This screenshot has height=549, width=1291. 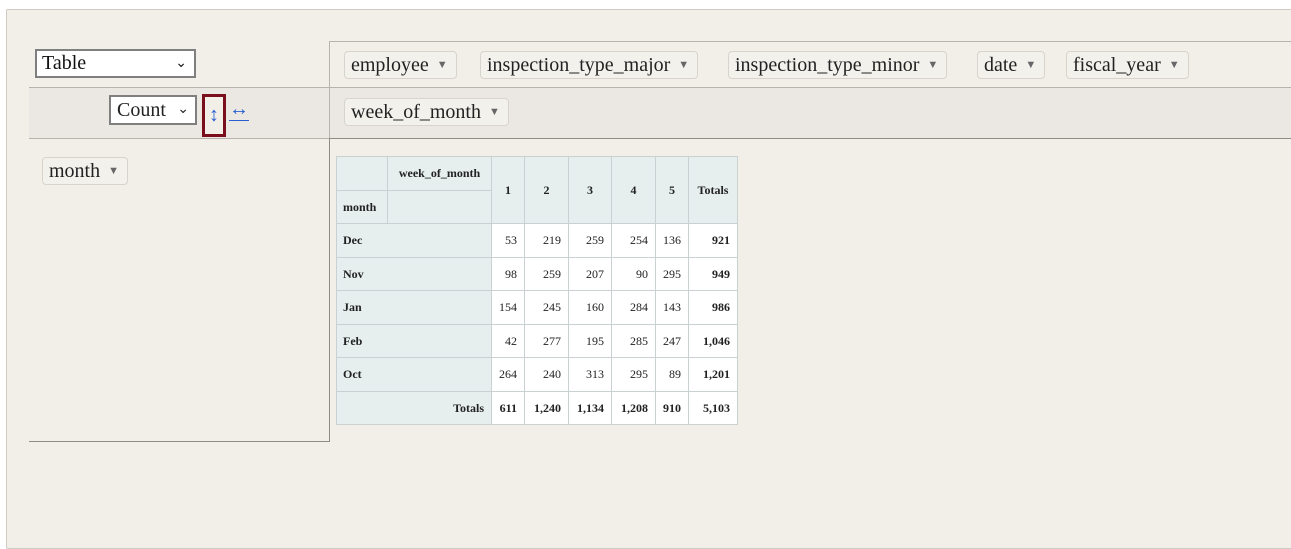 I want to click on table-row: Dec 53 219 259 254 136 921, so click(x=537, y=240).